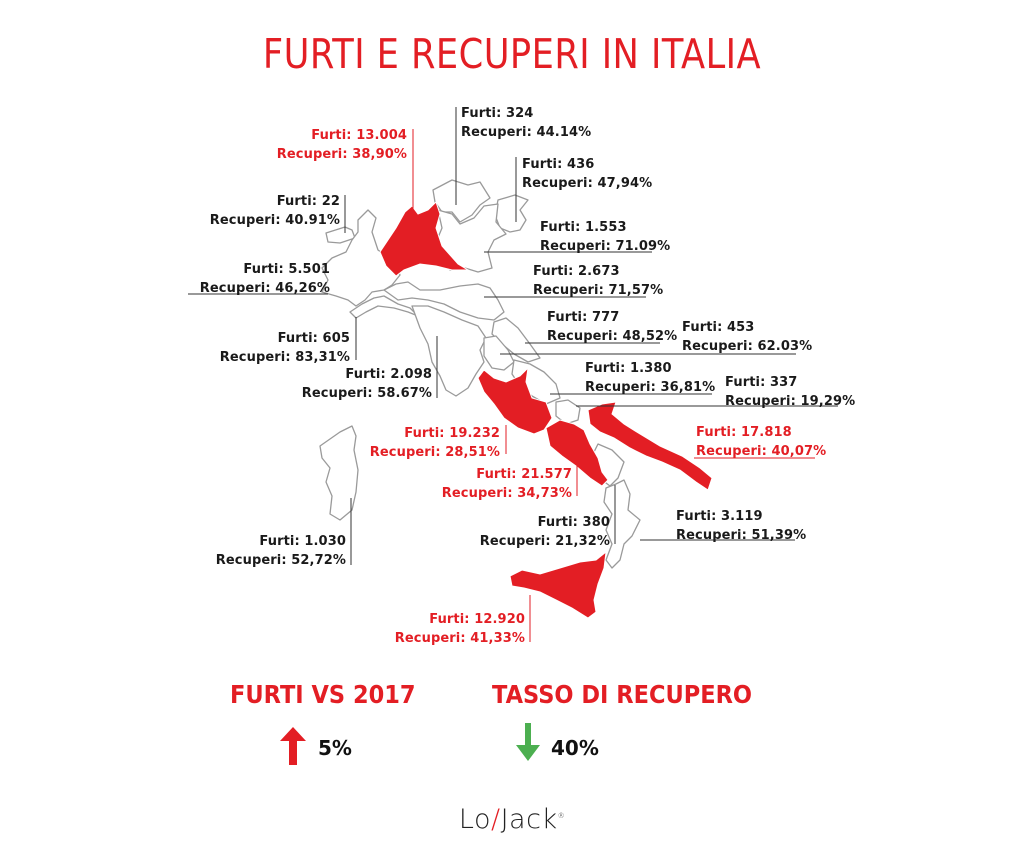 Image resolution: width=1024 pixels, height=859 pixels. I want to click on label-molise: Furti: 337 Recuperi: 19,29%, so click(790, 392).